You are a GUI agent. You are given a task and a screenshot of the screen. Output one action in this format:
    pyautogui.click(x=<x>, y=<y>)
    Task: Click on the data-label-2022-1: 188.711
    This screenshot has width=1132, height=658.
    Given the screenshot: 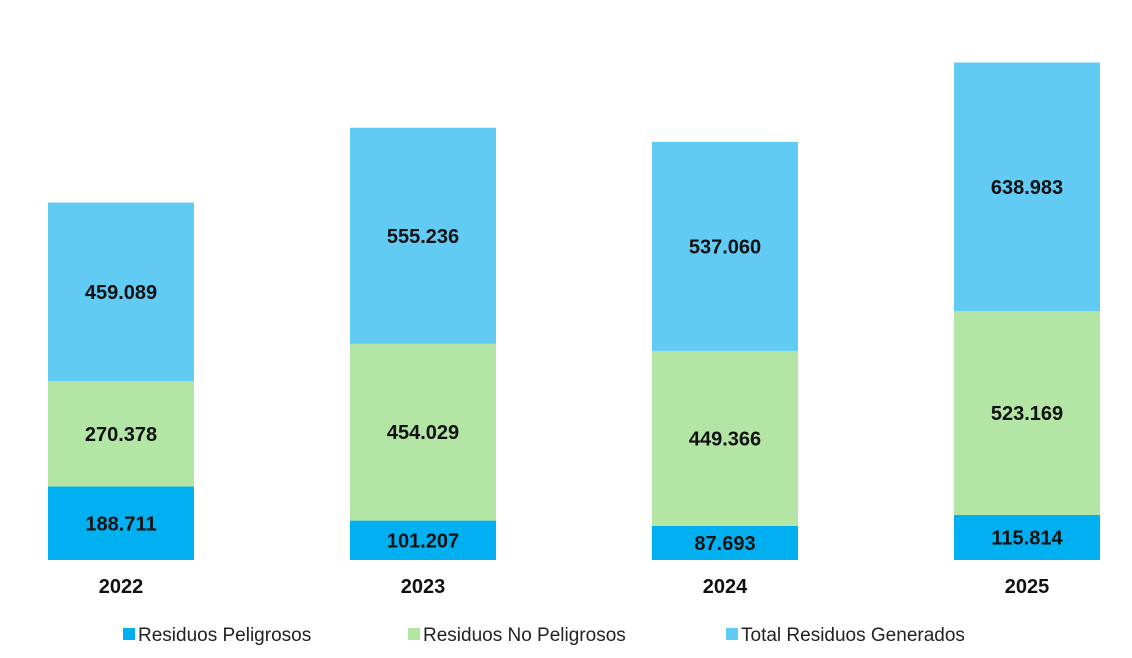 What is the action you would take?
    pyautogui.click(x=120, y=524)
    